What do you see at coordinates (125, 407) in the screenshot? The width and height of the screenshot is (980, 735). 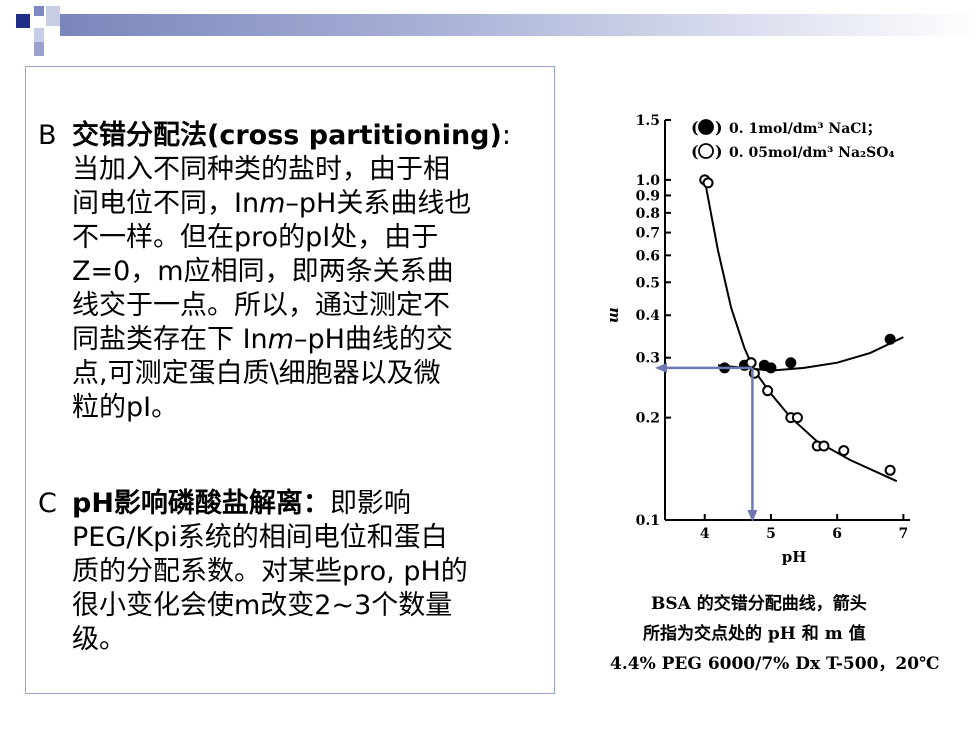 I see `section-b-line-9: 粒的pI。` at bounding box center [125, 407].